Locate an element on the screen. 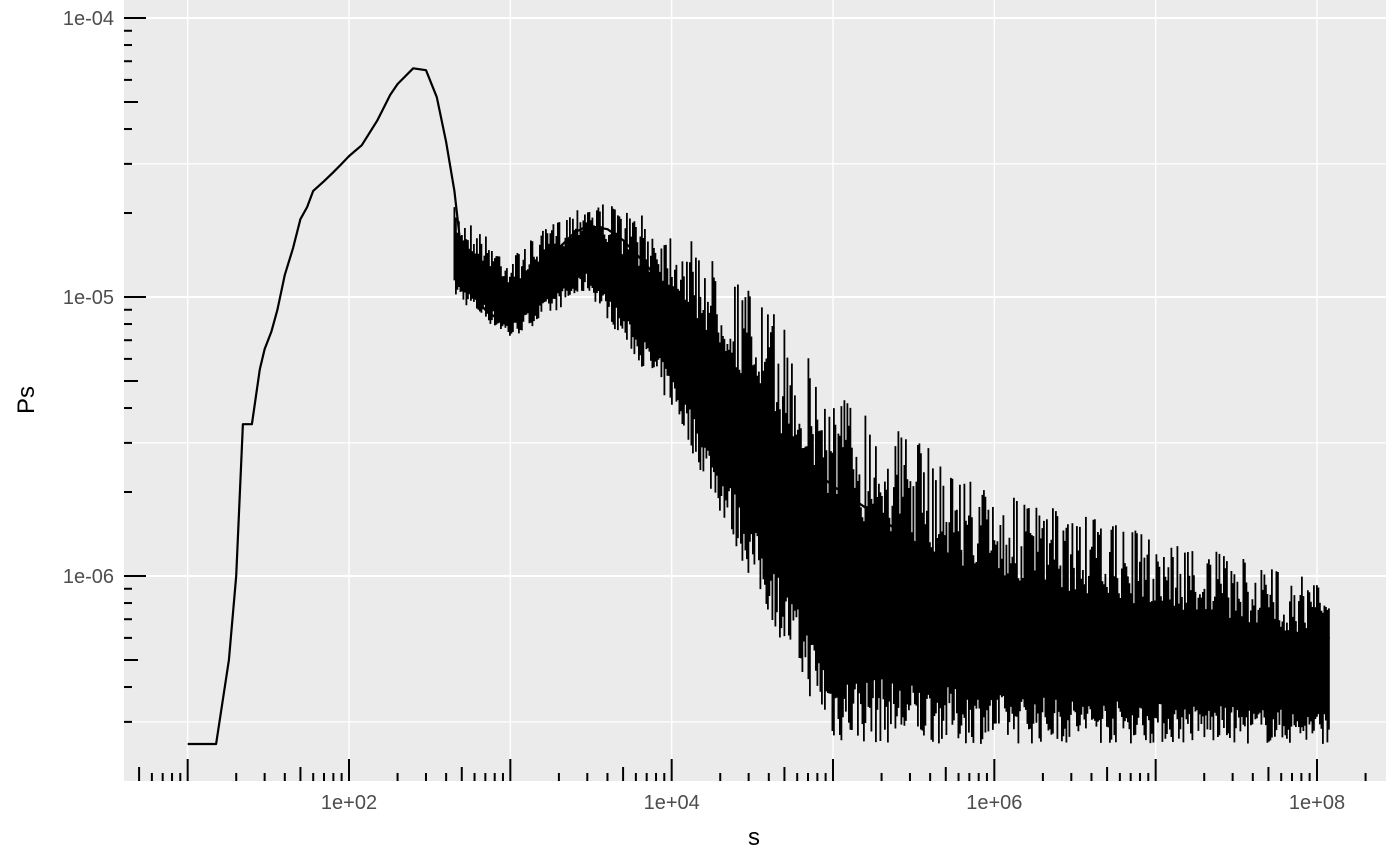  y-tick-label: 1e-04 is located at coordinates (88, 19).